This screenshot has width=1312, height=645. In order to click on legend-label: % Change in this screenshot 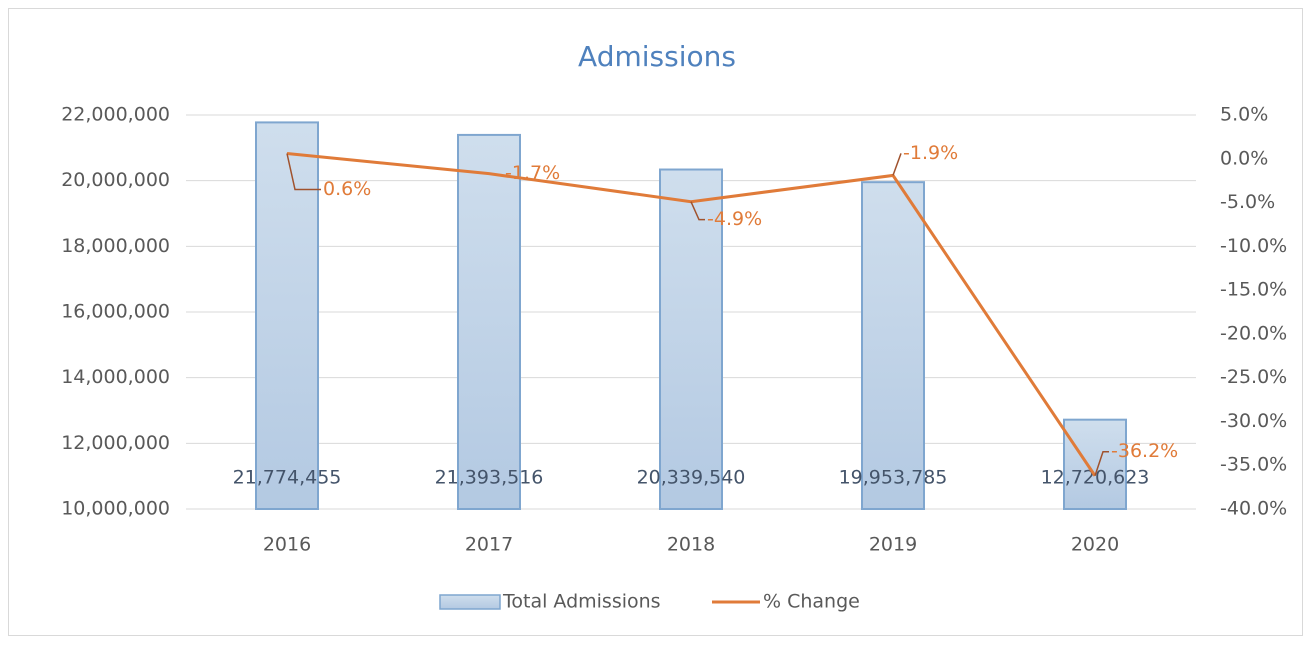, I will do `click(811, 602)`.